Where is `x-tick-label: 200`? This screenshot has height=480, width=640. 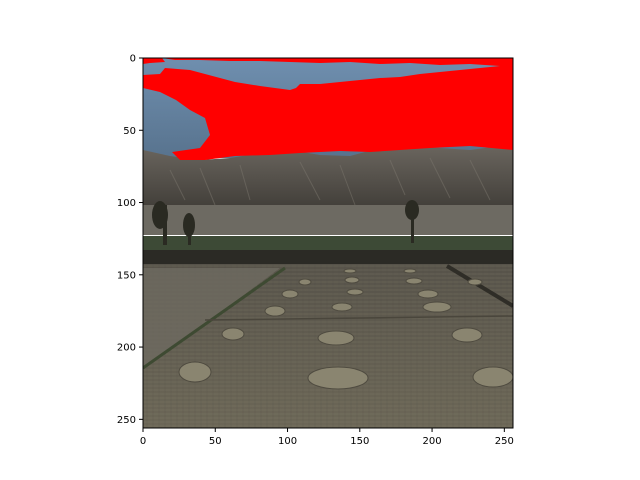
x-tick-label: 200 is located at coordinates (432, 441).